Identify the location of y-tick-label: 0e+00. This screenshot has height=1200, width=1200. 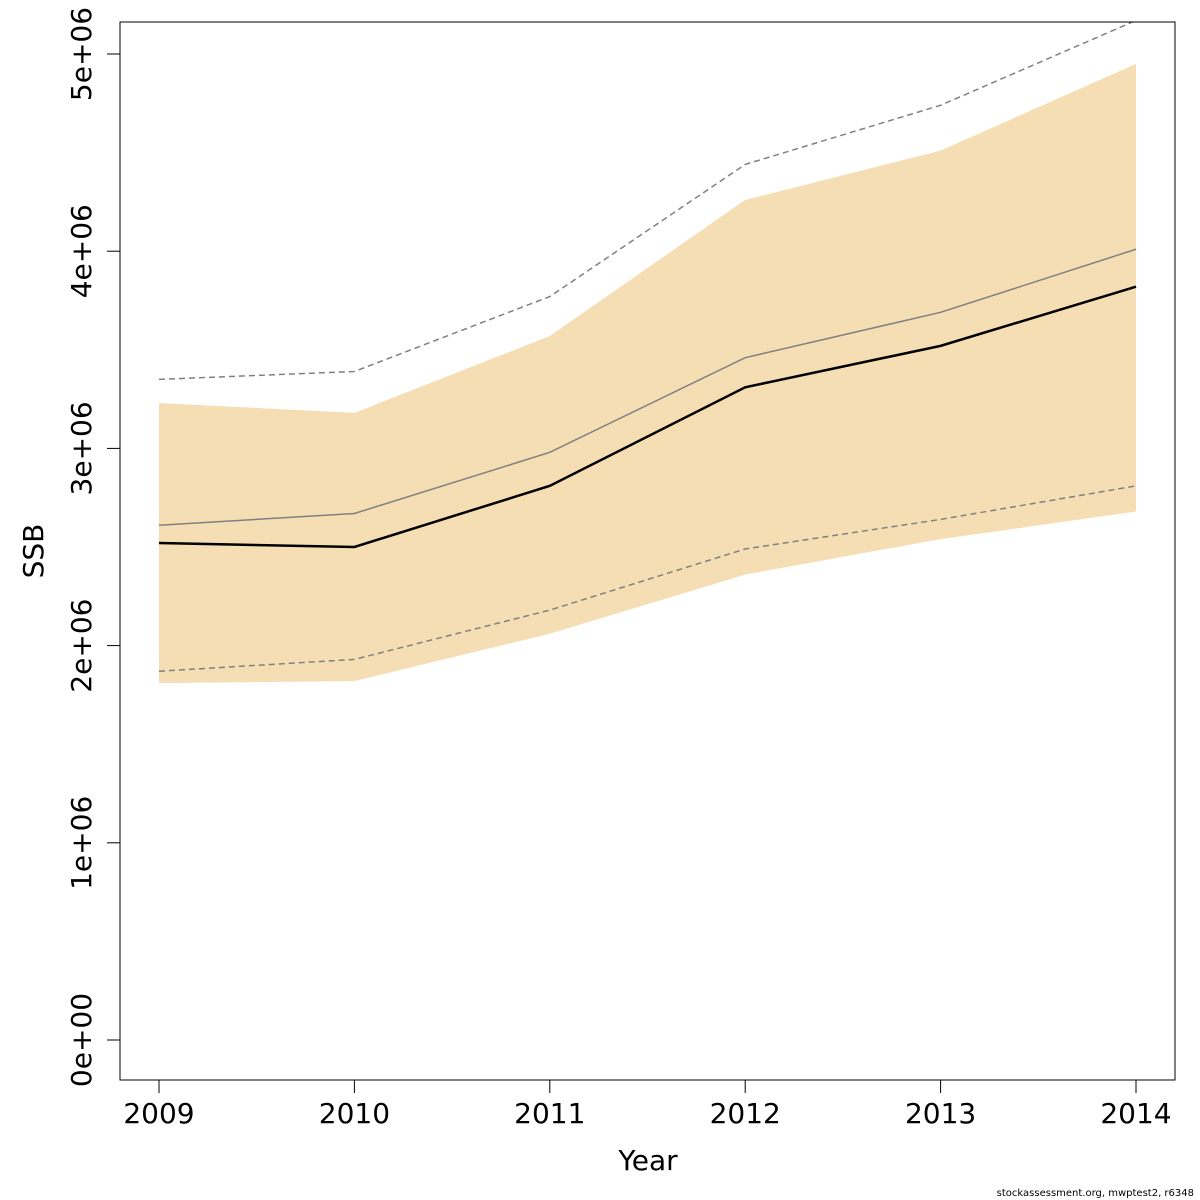
(81, 1040).